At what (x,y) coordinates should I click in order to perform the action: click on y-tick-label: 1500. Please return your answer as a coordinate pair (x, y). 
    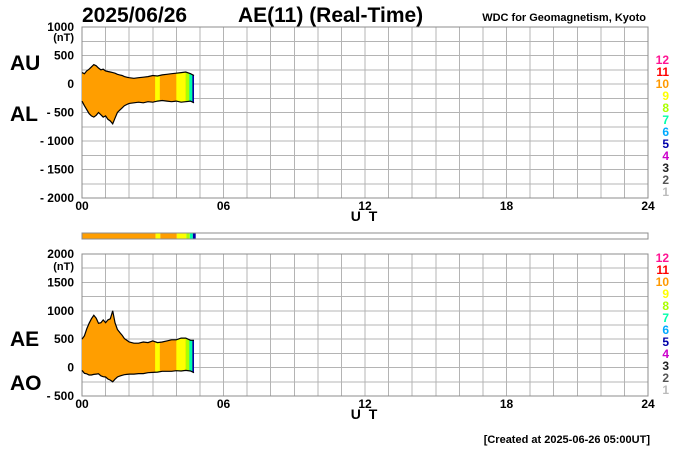
    Looking at the image, I should click on (60, 282).